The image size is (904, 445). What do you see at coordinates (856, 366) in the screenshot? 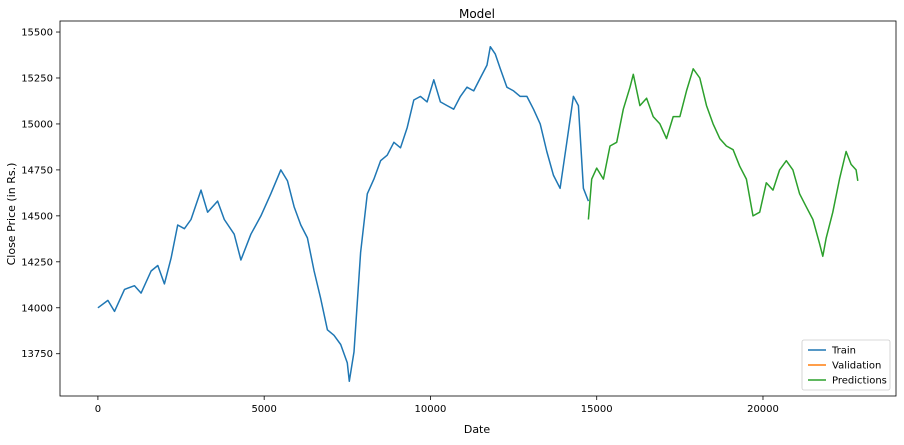
I see `legend-label-validation: Validation` at bounding box center [856, 366].